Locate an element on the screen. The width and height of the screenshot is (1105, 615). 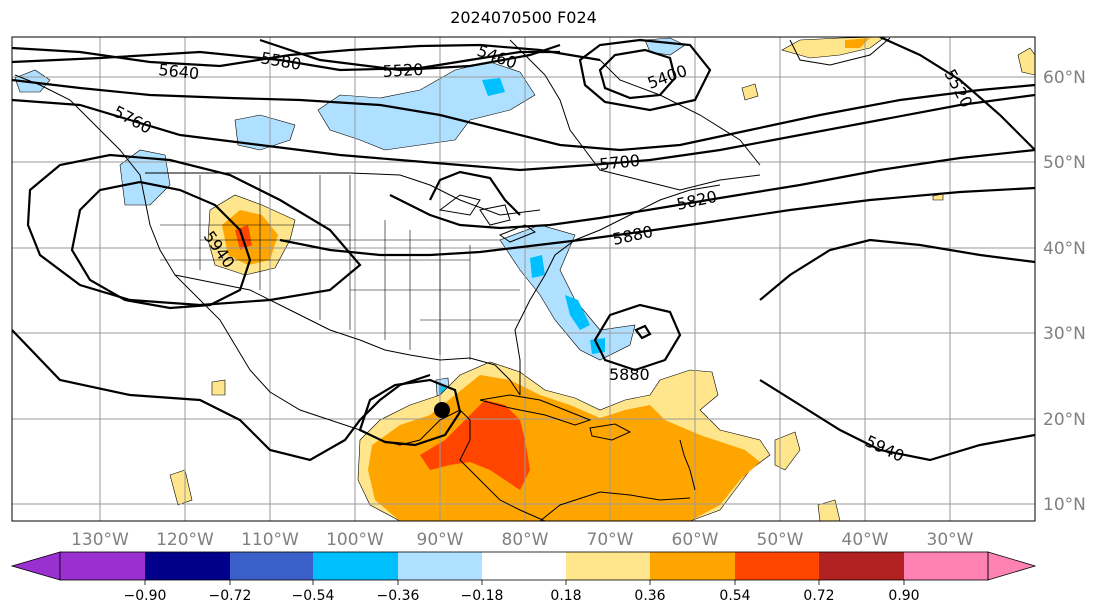
lon-label: 100°W is located at coordinates (355, 540).